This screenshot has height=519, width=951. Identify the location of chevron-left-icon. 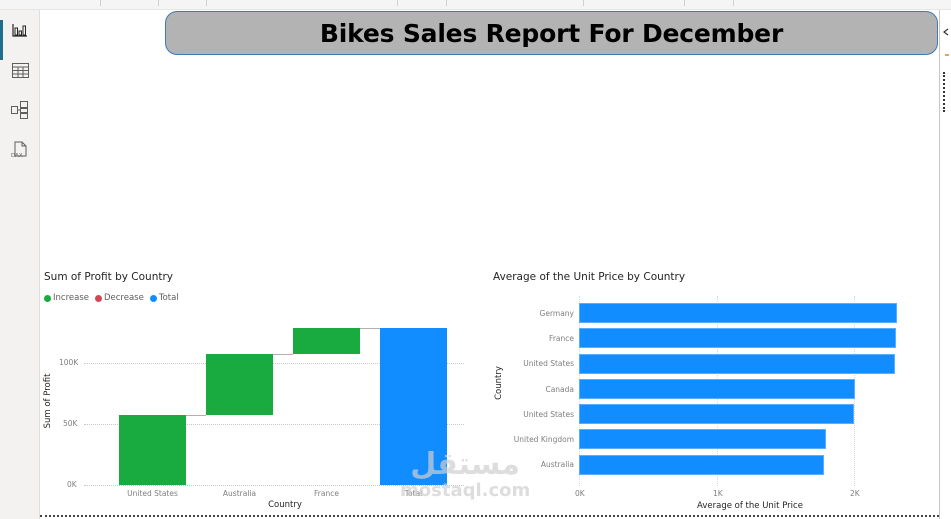
(946, 32).